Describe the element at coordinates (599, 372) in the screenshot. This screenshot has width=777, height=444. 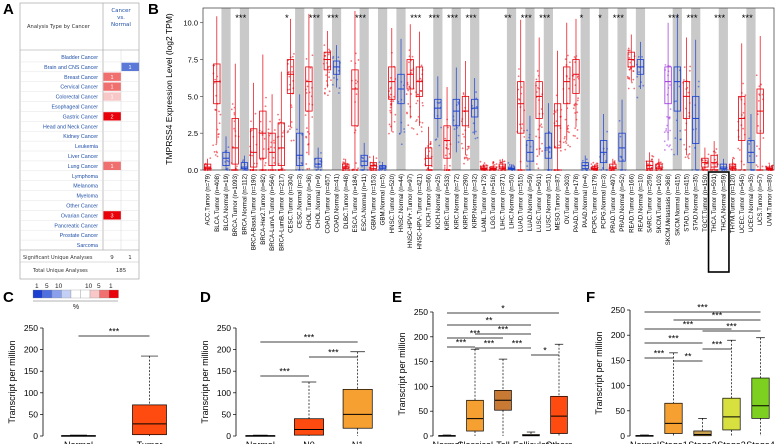
I see `panelF-y-label: Transcript per million` at that location.